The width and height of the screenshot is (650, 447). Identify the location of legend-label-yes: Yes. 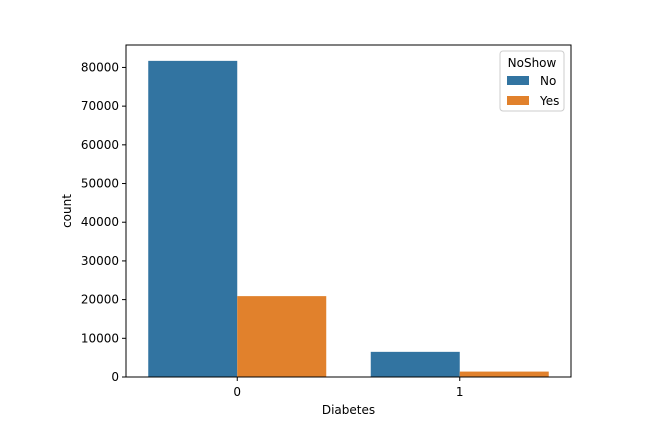
(549, 101).